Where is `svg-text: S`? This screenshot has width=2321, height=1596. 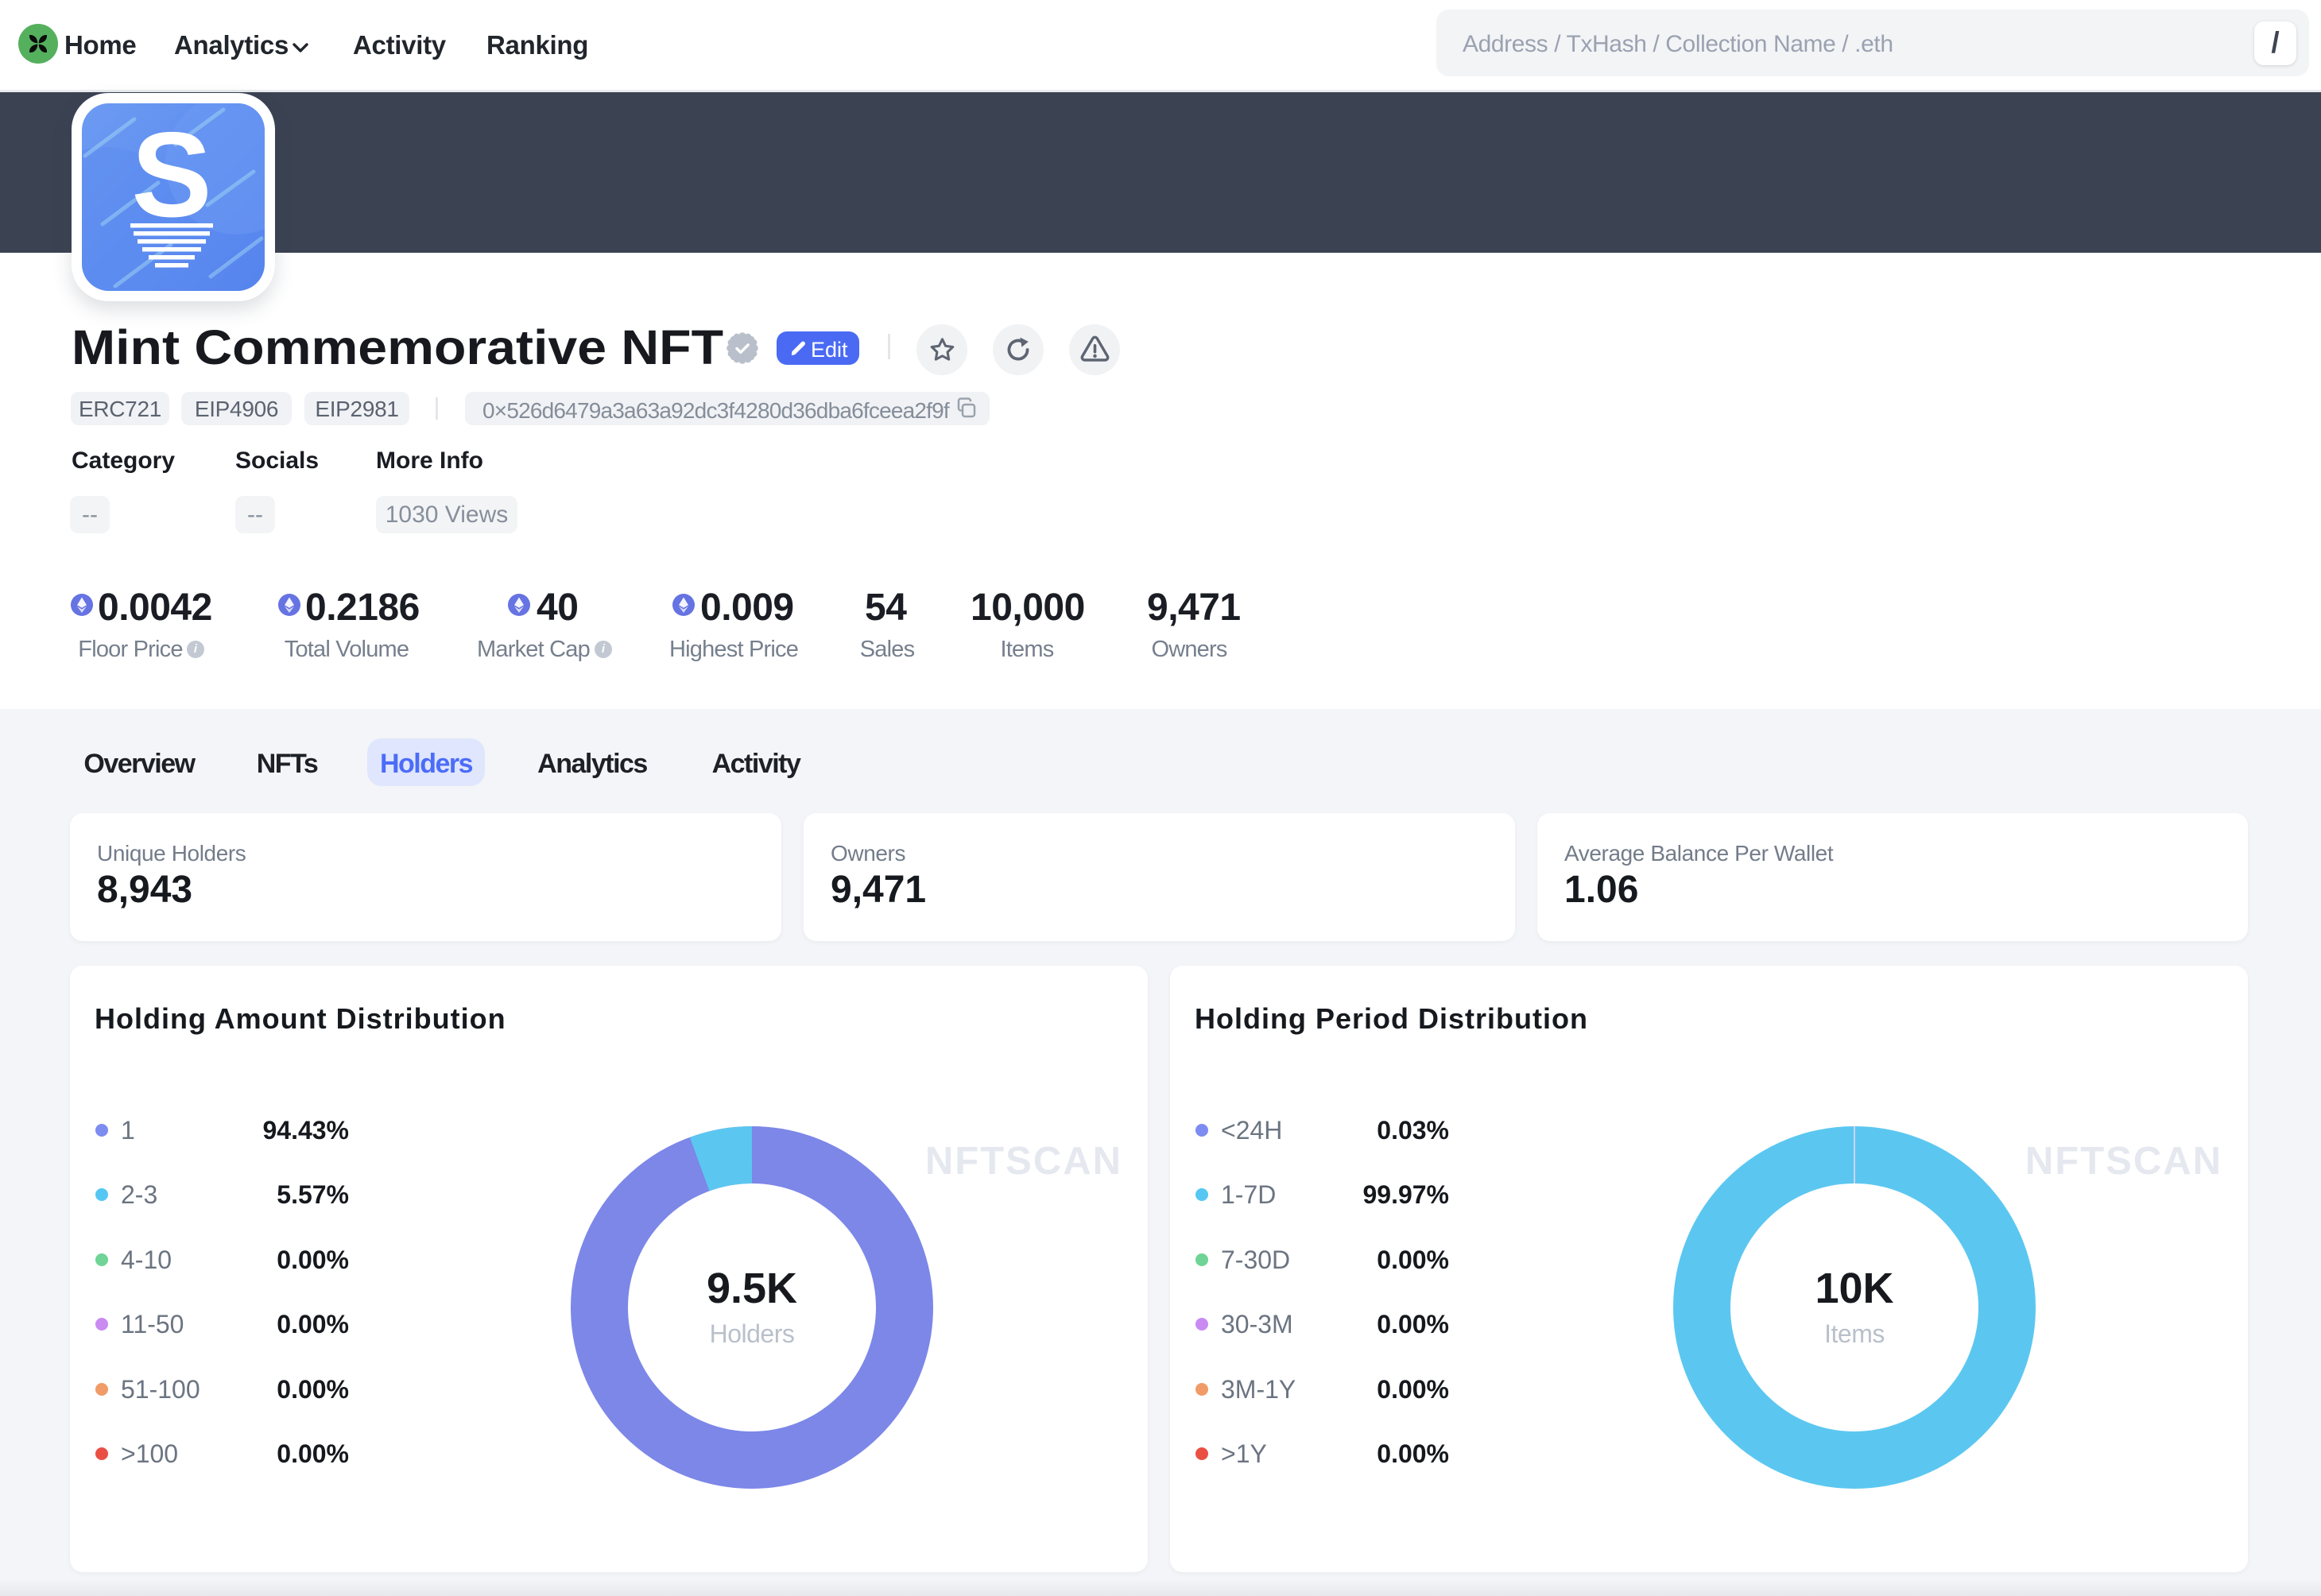 svg-text: S is located at coordinates (171, 174).